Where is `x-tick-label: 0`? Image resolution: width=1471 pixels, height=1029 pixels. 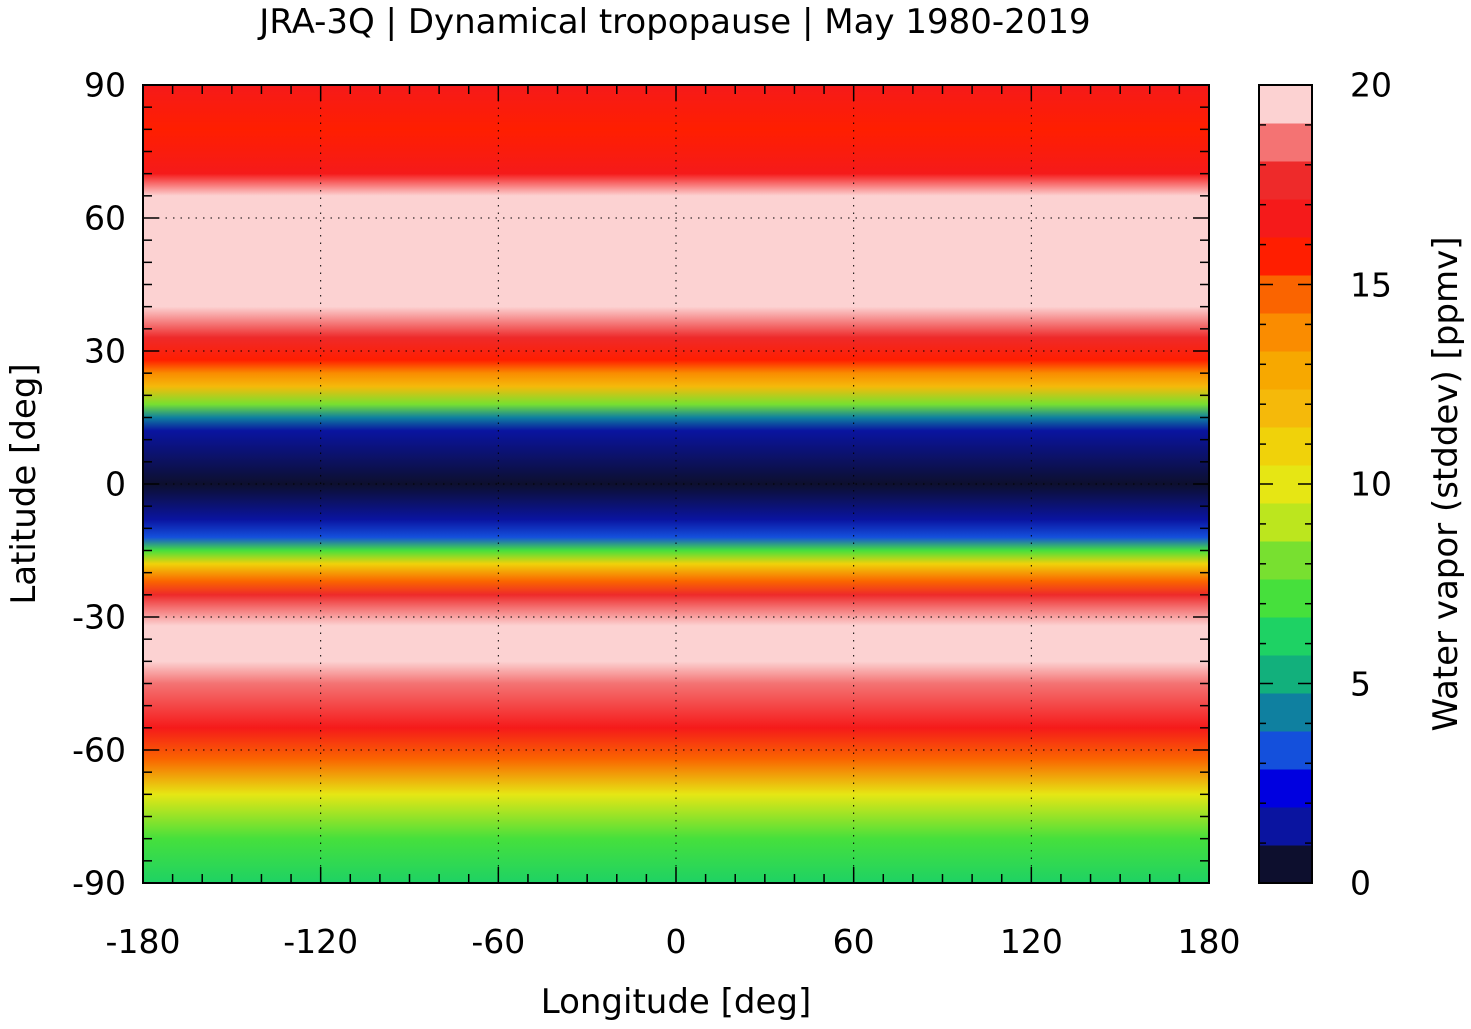 x-tick-label: 0 is located at coordinates (676, 941).